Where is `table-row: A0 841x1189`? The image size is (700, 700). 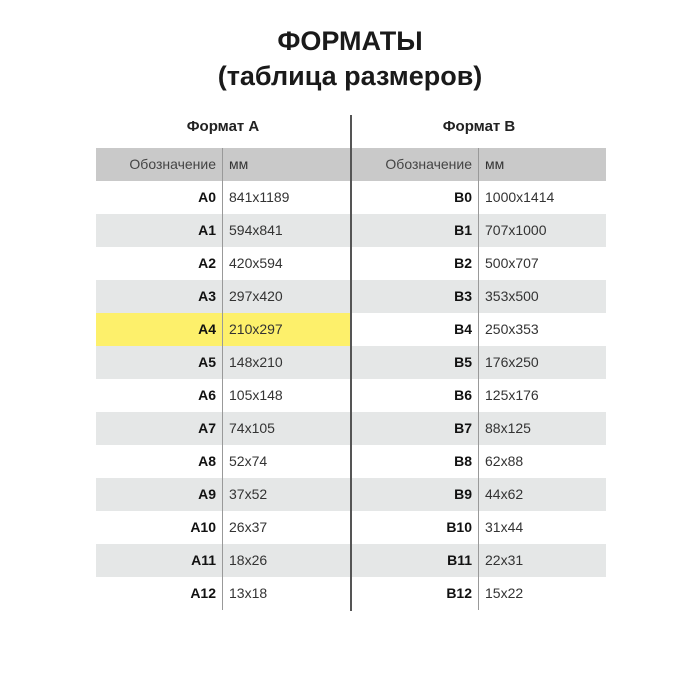 table-row: A0 841x1189 is located at coordinates (223, 197).